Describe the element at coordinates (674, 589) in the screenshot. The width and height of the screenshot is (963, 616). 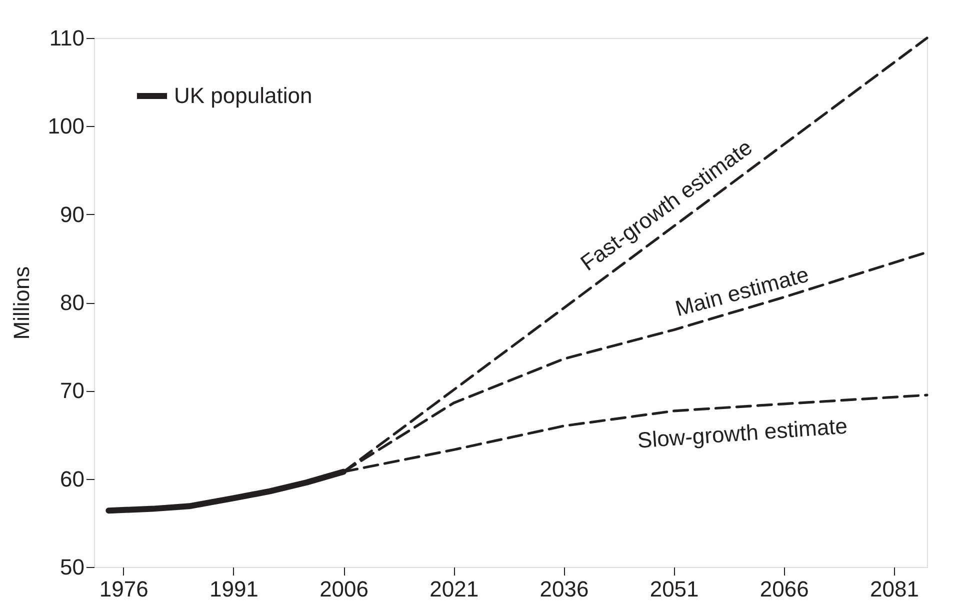
I see `x-tick-label: 2051` at that location.